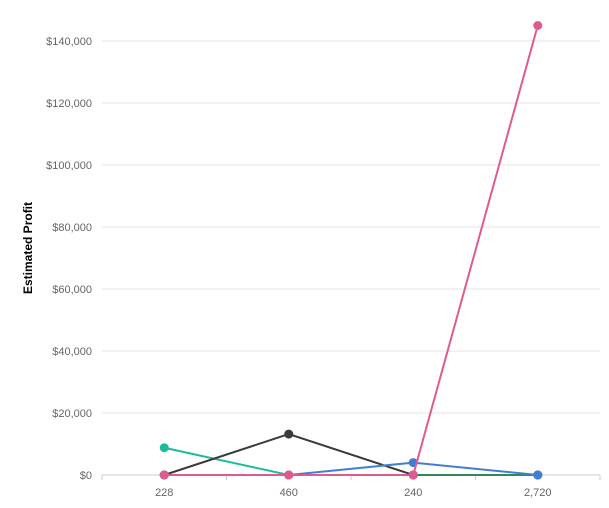 This screenshot has width=609, height=508. What do you see at coordinates (72, 352) in the screenshot?
I see `y-tick-label: $40,000` at bounding box center [72, 352].